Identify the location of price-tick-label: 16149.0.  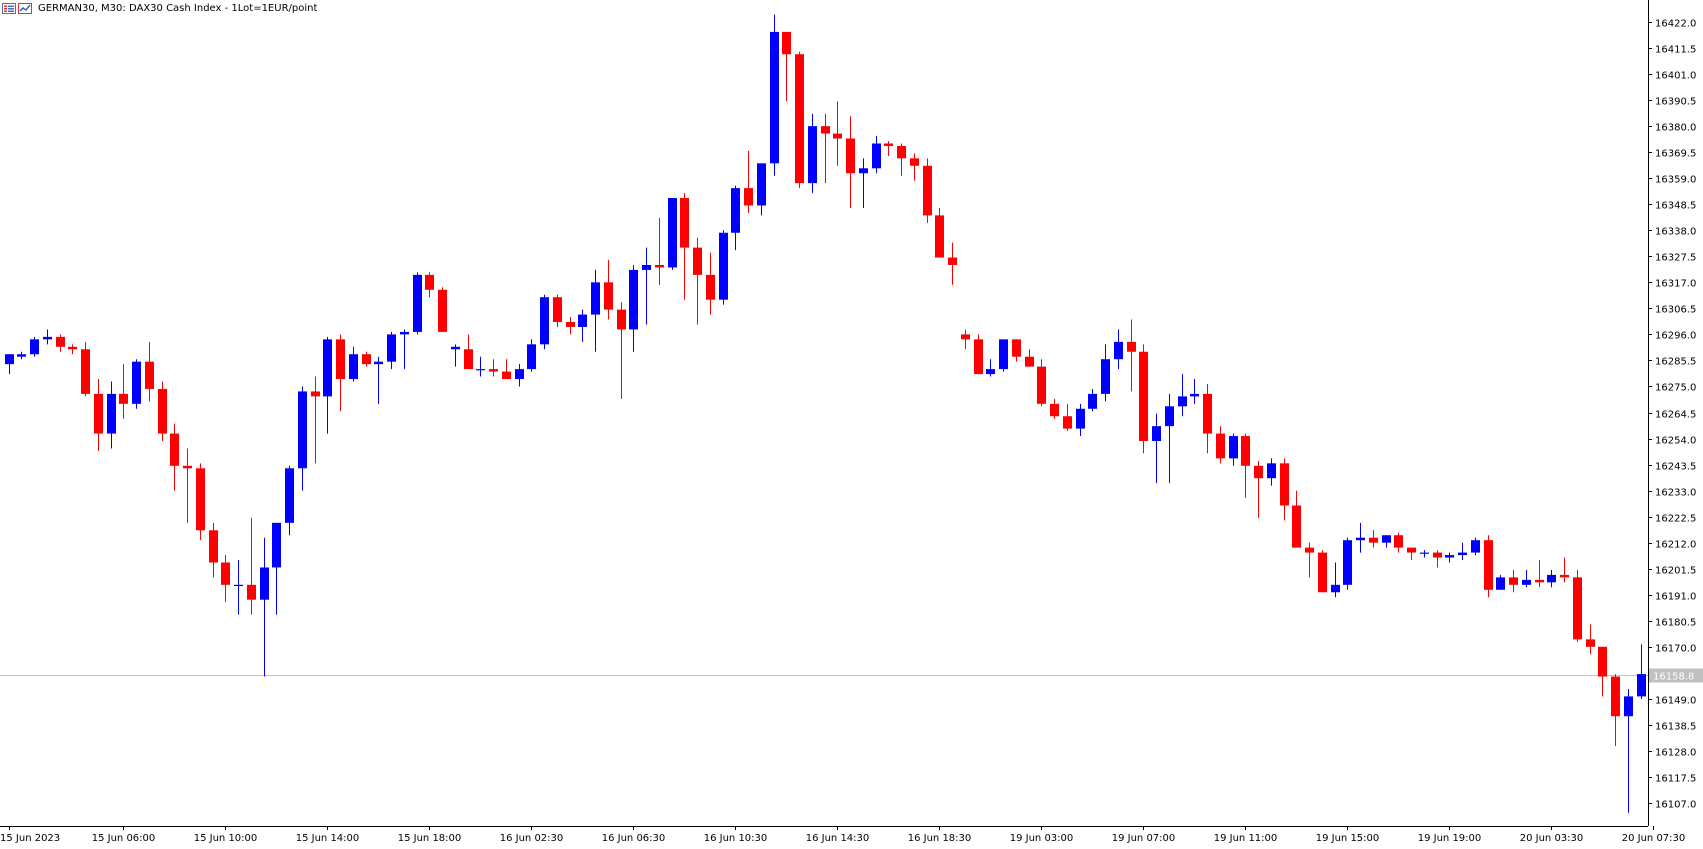
(1675, 701).